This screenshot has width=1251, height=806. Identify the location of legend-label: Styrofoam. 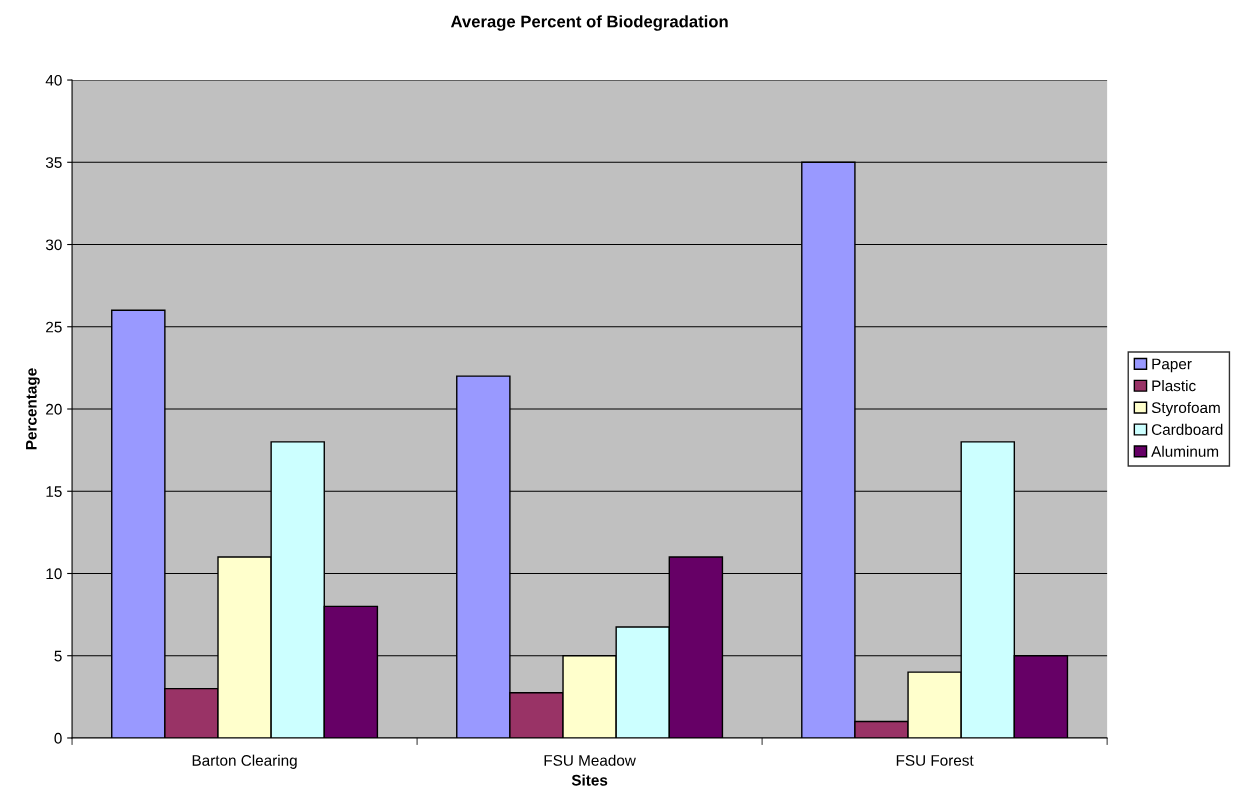
(1185, 409).